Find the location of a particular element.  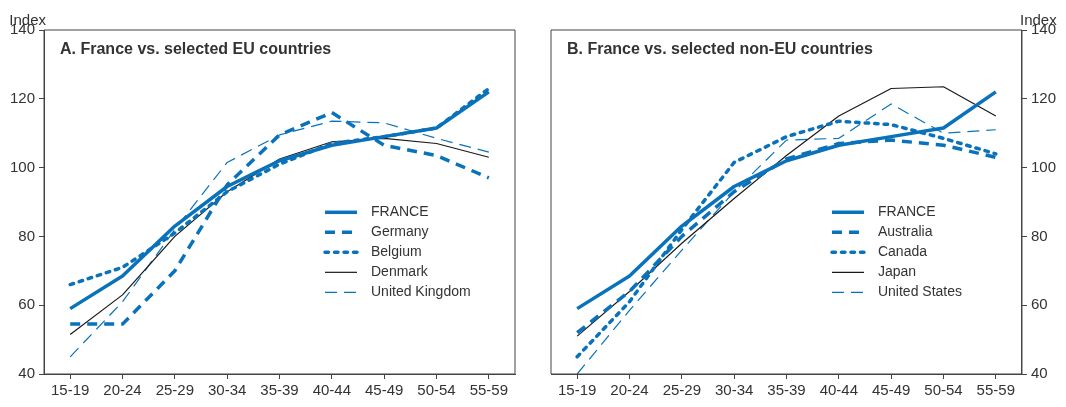

y2-tick-label: 80 is located at coordinates (1039, 235).